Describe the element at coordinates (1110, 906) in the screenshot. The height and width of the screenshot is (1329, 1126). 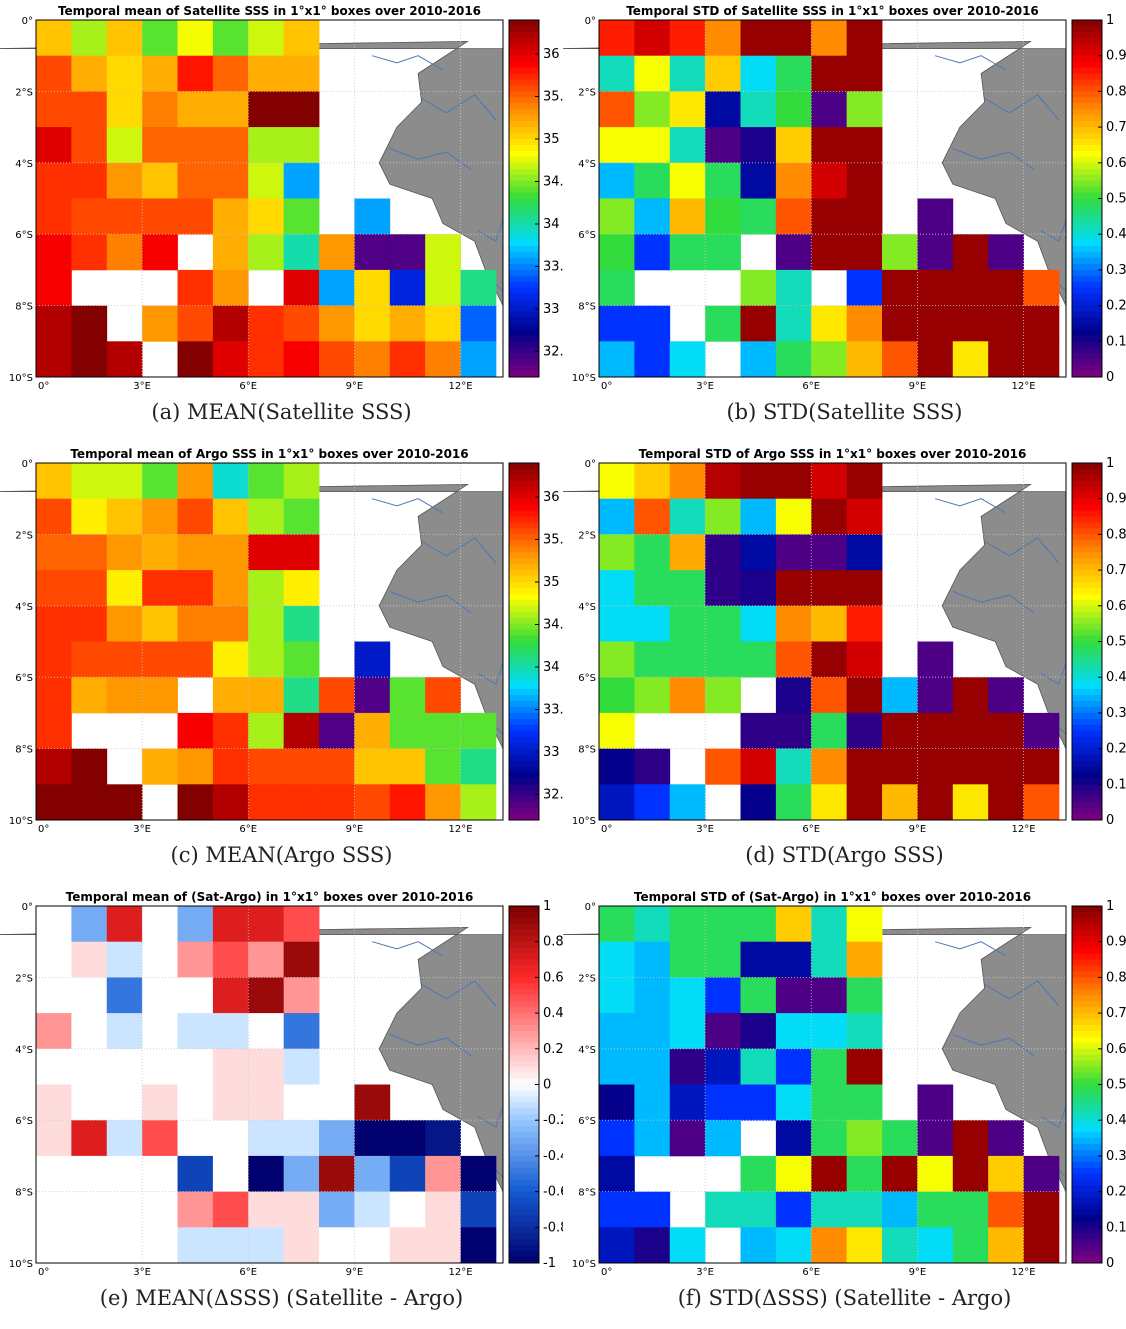
I see `colorbar-tick-label: 1` at that location.